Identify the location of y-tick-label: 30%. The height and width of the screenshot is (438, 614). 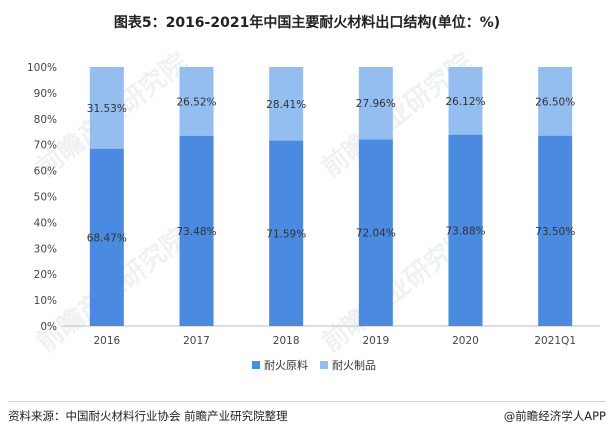
(45, 249).